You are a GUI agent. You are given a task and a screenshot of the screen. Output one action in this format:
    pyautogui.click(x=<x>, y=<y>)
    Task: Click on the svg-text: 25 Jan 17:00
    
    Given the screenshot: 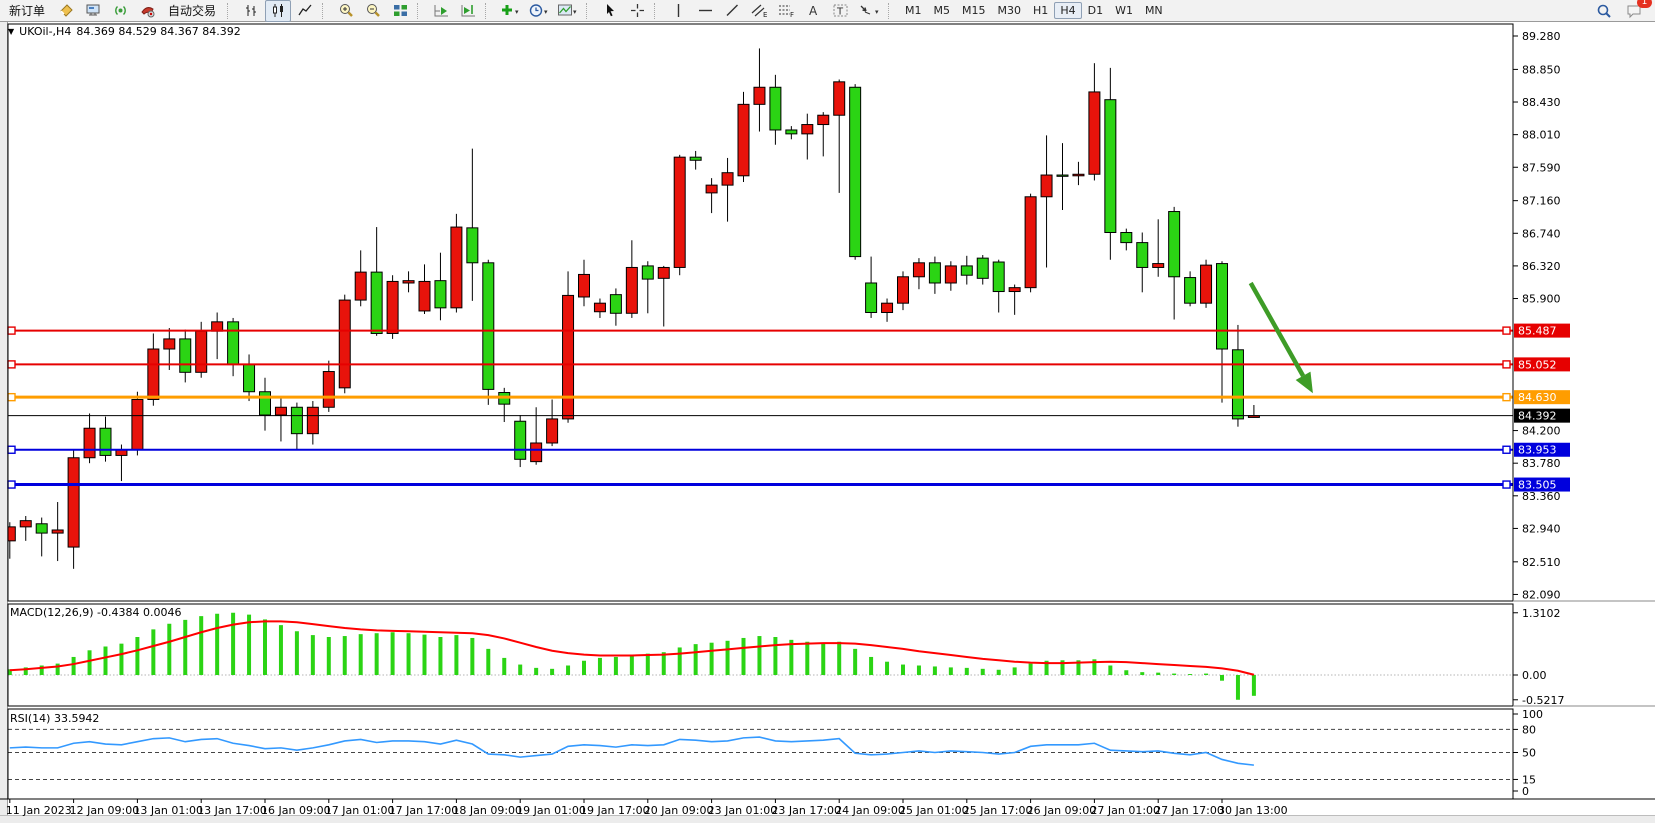 What is the action you would take?
    pyautogui.click(x=998, y=810)
    